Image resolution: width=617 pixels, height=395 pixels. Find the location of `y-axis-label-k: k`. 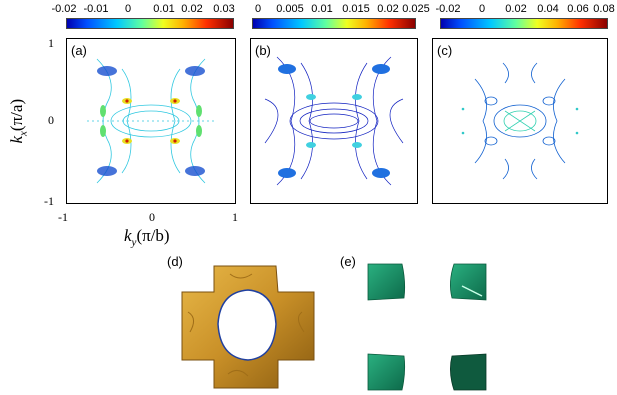

y-axis-label-k: k is located at coordinates (17, 139).